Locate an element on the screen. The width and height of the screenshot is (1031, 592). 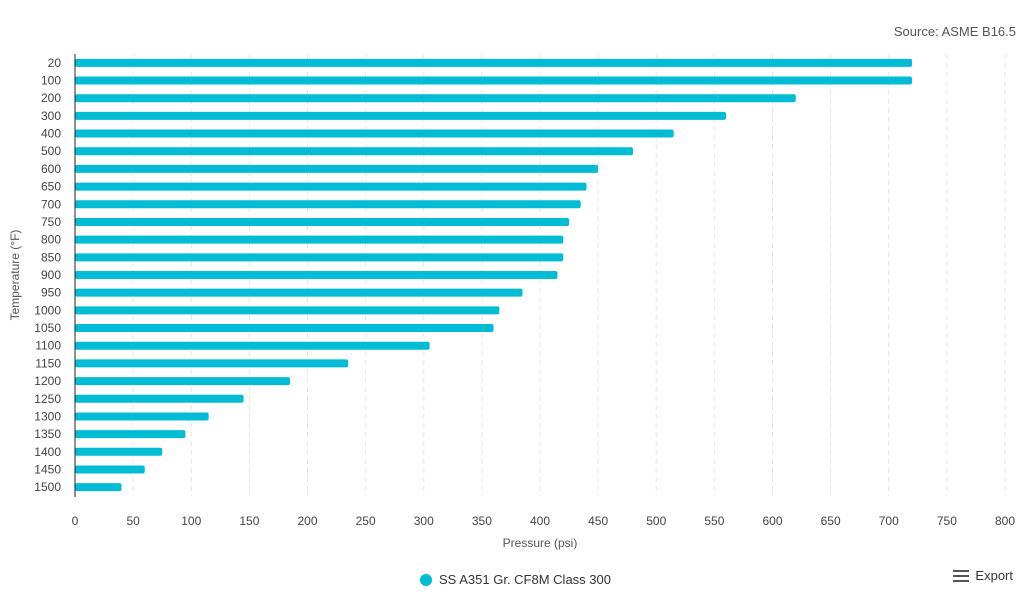
x-tick-label: 500 is located at coordinates (656, 521).